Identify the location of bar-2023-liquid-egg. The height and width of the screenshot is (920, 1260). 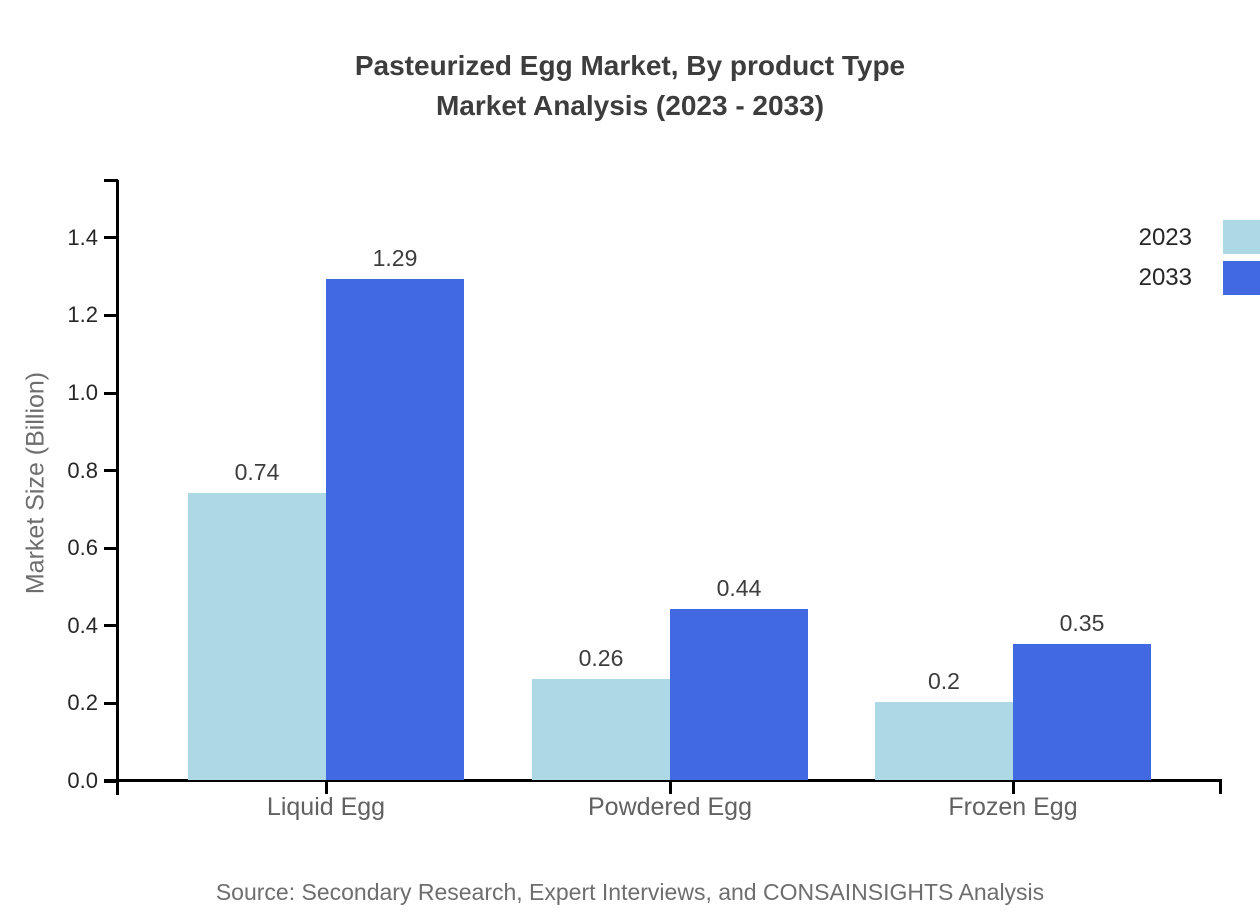
(257, 636).